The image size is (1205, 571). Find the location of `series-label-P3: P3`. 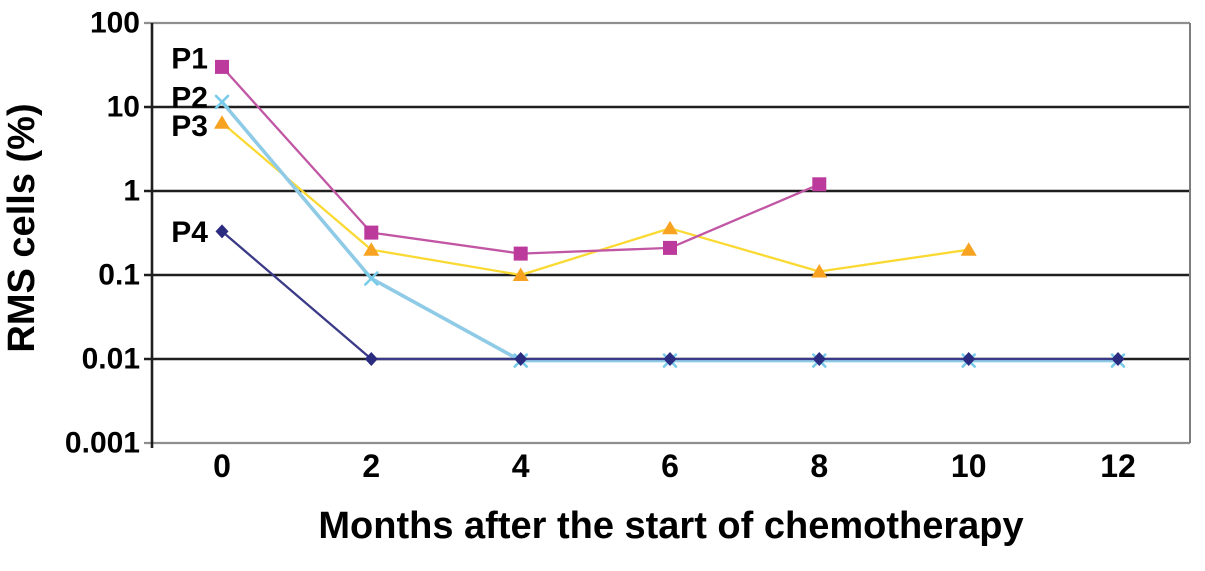

series-label-P3: P3 is located at coordinates (189, 126).